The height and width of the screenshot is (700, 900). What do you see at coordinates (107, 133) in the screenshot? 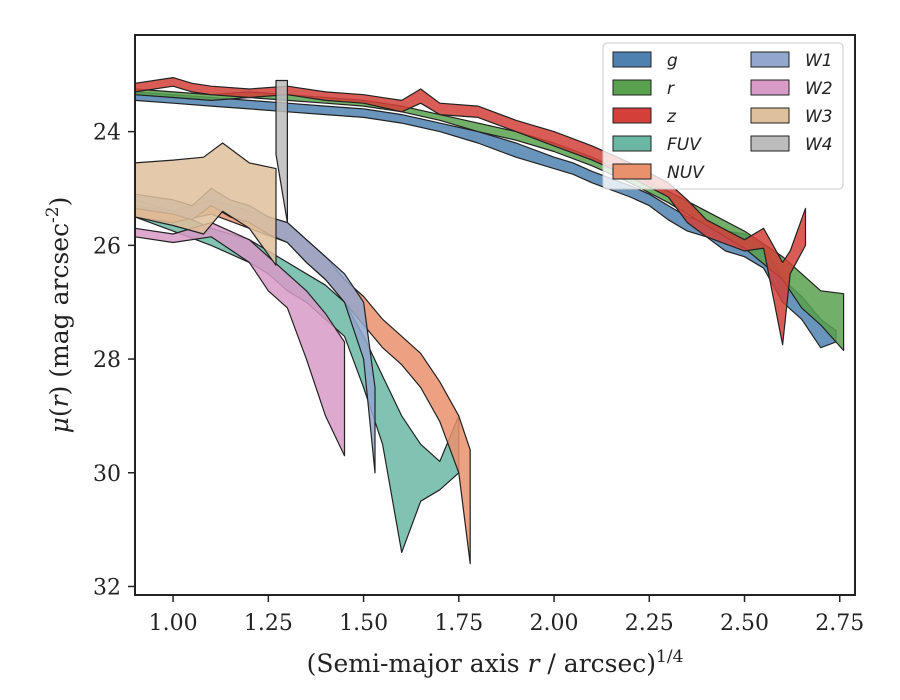
I see `y-tick-label: 24` at bounding box center [107, 133].